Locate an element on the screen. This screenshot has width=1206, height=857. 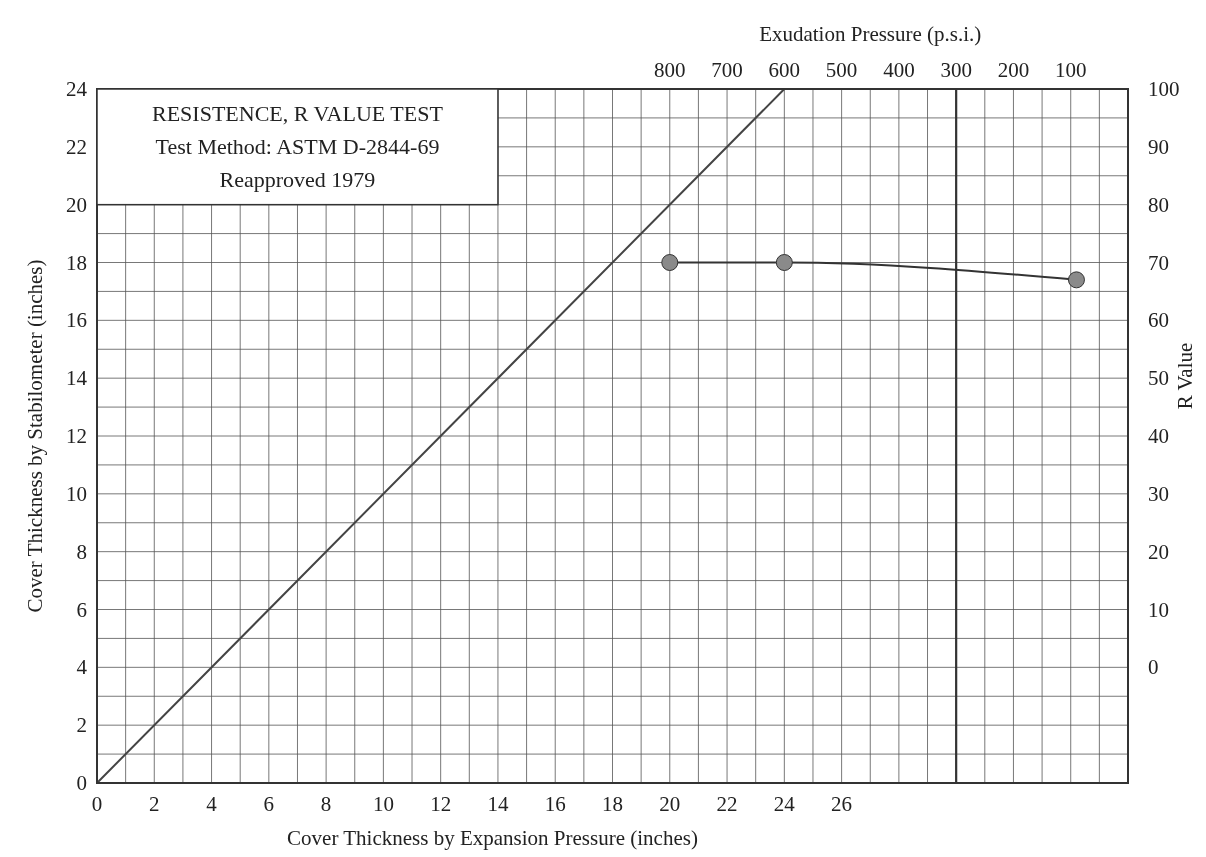
x2-tick-label: 100 is located at coordinates (1070, 70).